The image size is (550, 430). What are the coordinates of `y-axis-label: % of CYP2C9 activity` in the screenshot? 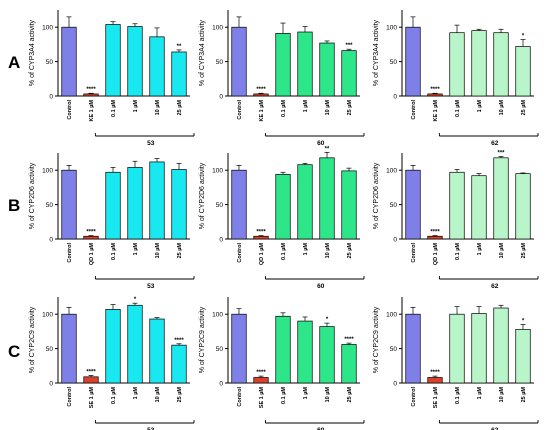 It's located at (376, 339).